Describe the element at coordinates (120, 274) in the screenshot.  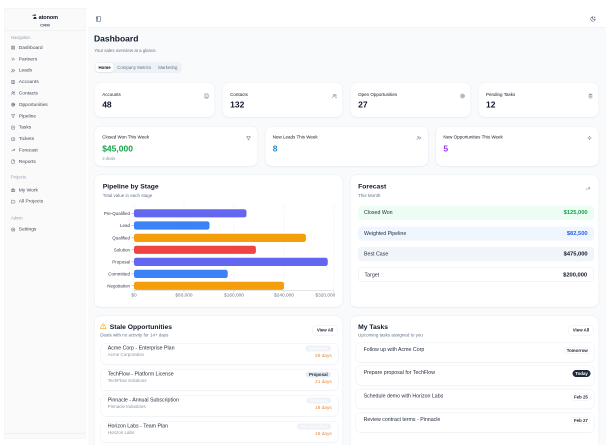
I see `svg-text: Committed` at that location.